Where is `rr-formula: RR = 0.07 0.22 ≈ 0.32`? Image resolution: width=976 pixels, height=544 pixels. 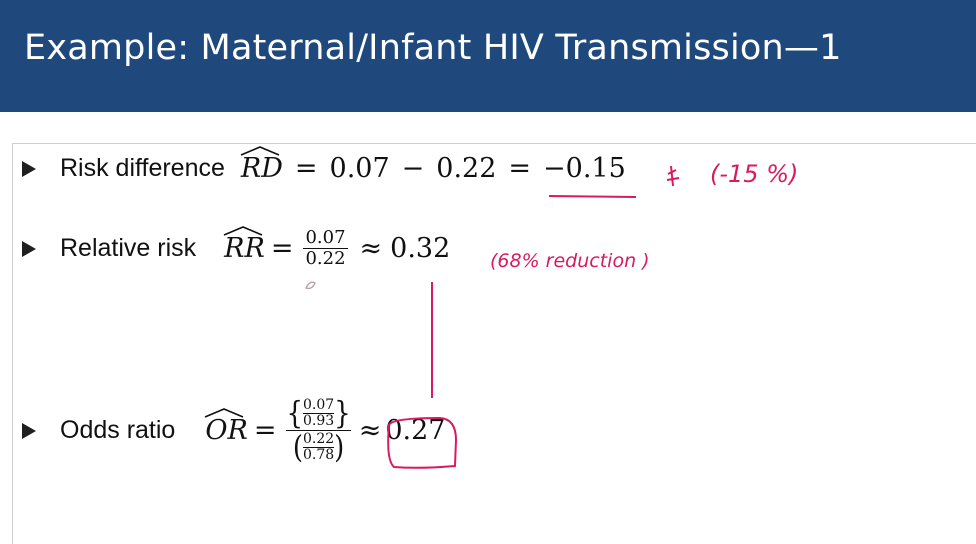
rr-formula: RR = 0.07 0.22 ≈ 0.32 is located at coordinates (337, 247).